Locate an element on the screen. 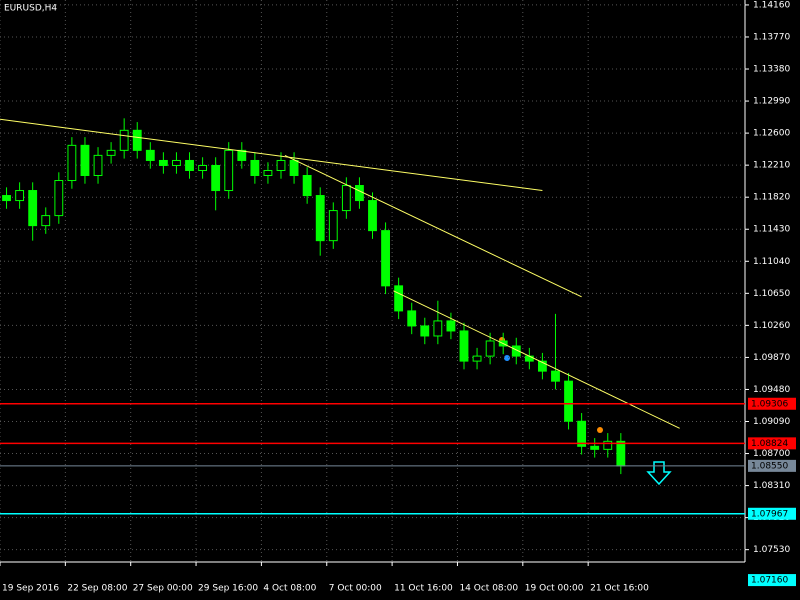 The image size is (800, 600). y-tick-label: 1.12990 is located at coordinates (771, 102).